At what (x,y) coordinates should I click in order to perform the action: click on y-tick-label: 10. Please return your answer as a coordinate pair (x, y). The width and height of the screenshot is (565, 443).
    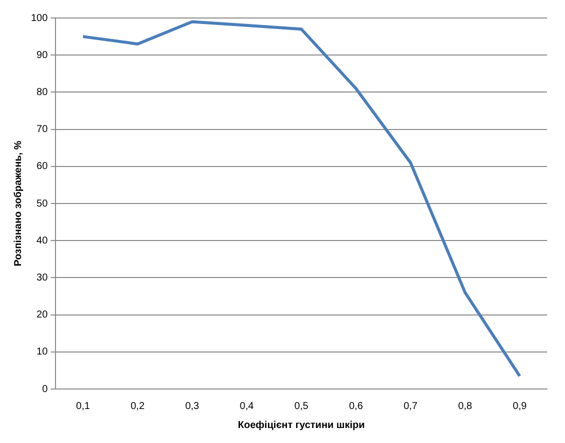
    Looking at the image, I should click on (42, 352).